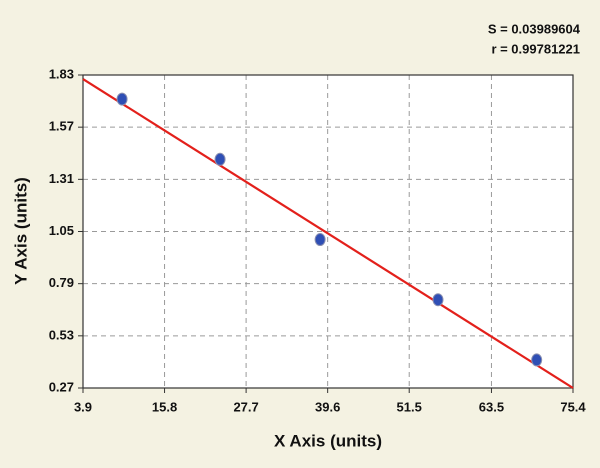  What do you see at coordinates (535, 48) in the screenshot?
I see `stat-r: r = 0.99781221` at bounding box center [535, 48].